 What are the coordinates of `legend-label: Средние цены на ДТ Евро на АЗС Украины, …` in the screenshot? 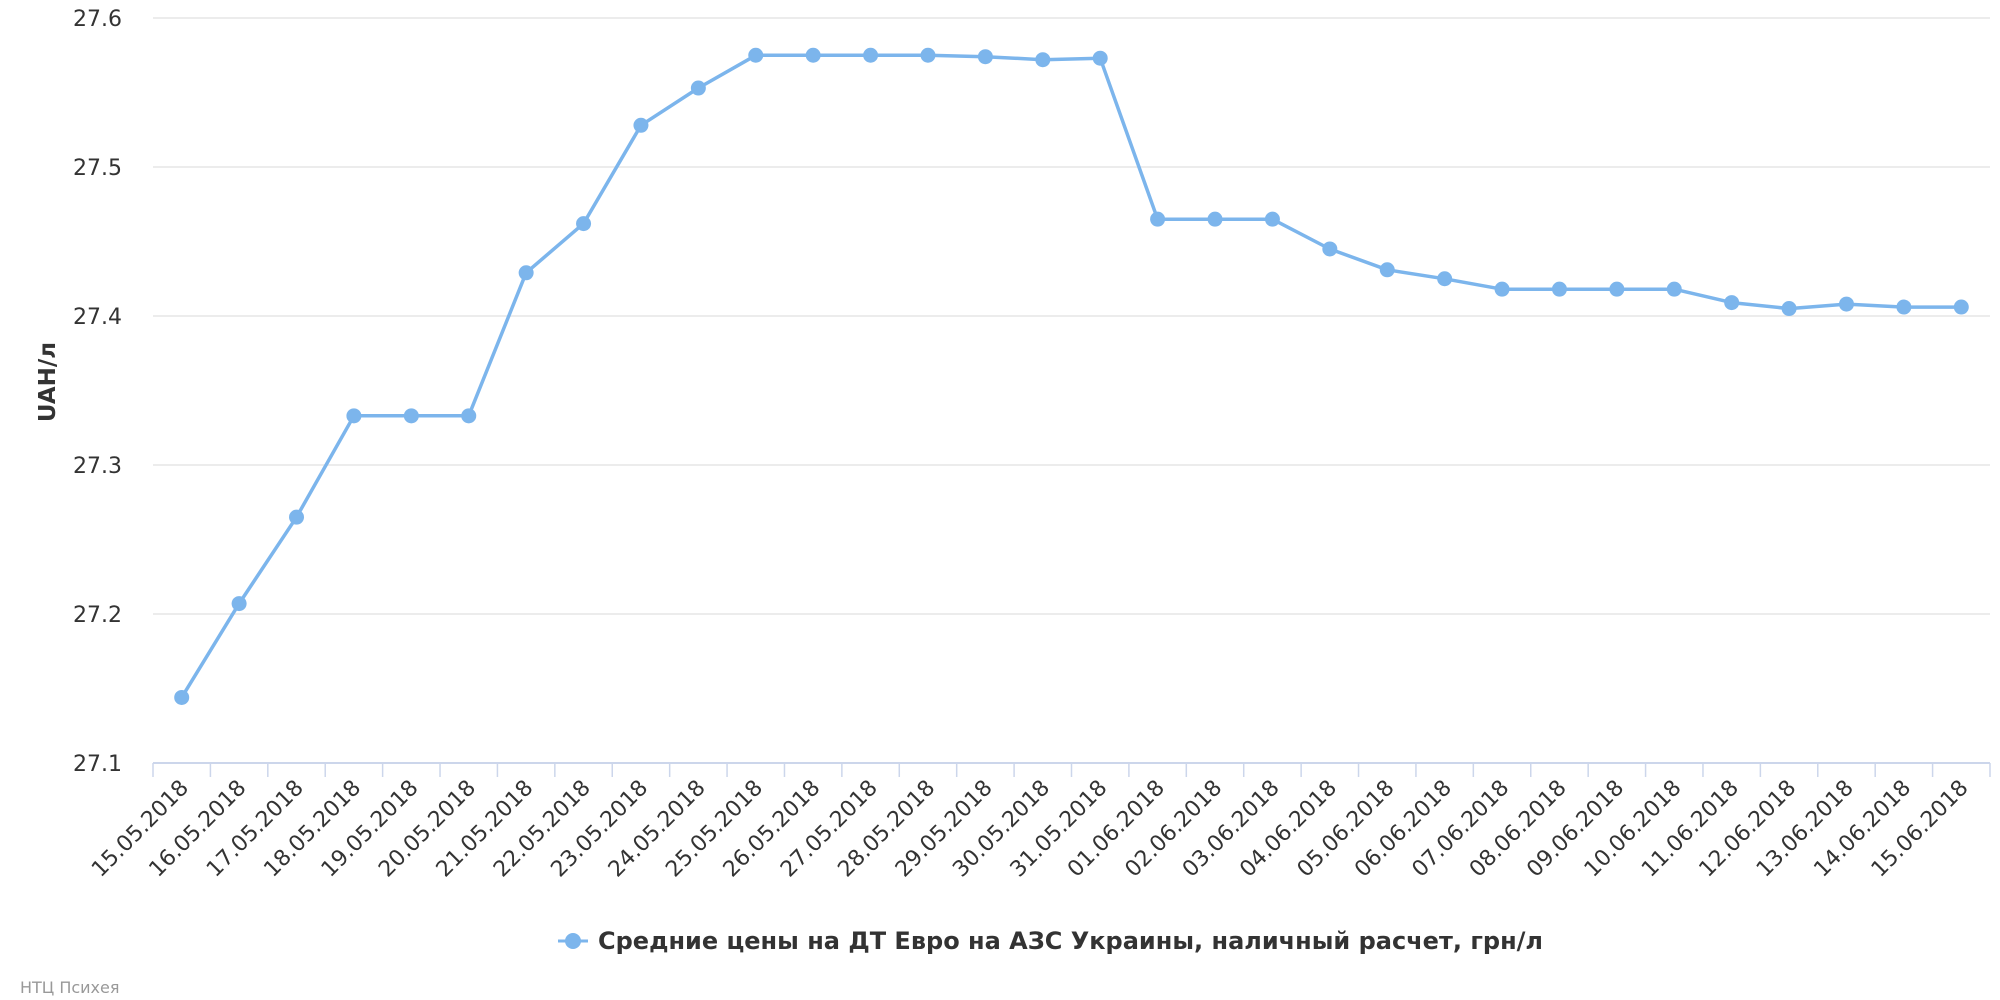 It's located at (1070, 941).